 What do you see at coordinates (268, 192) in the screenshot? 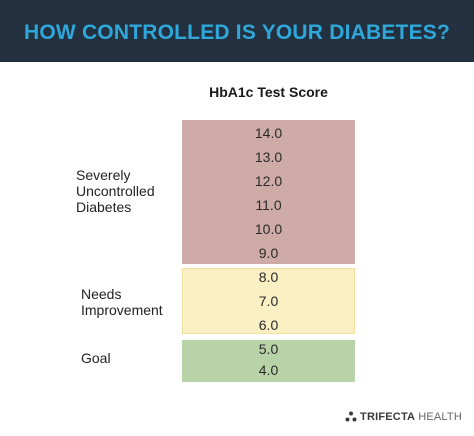
I see `severe-band` at bounding box center [268, 192].